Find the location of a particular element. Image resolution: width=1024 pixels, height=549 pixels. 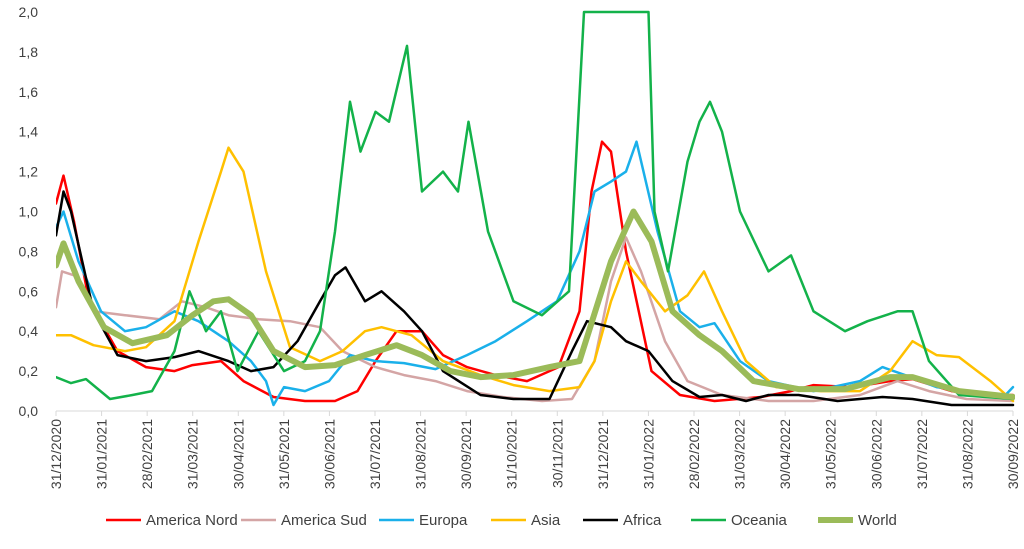

x-tick-label: 31/08/2022 is located at coordinates (967, 454).